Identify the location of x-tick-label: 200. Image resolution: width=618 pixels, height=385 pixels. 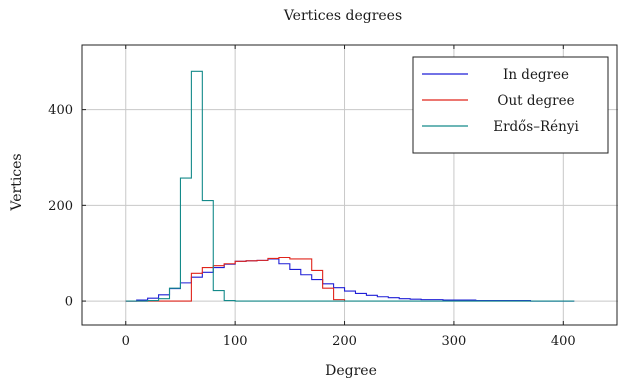
(344, 341).